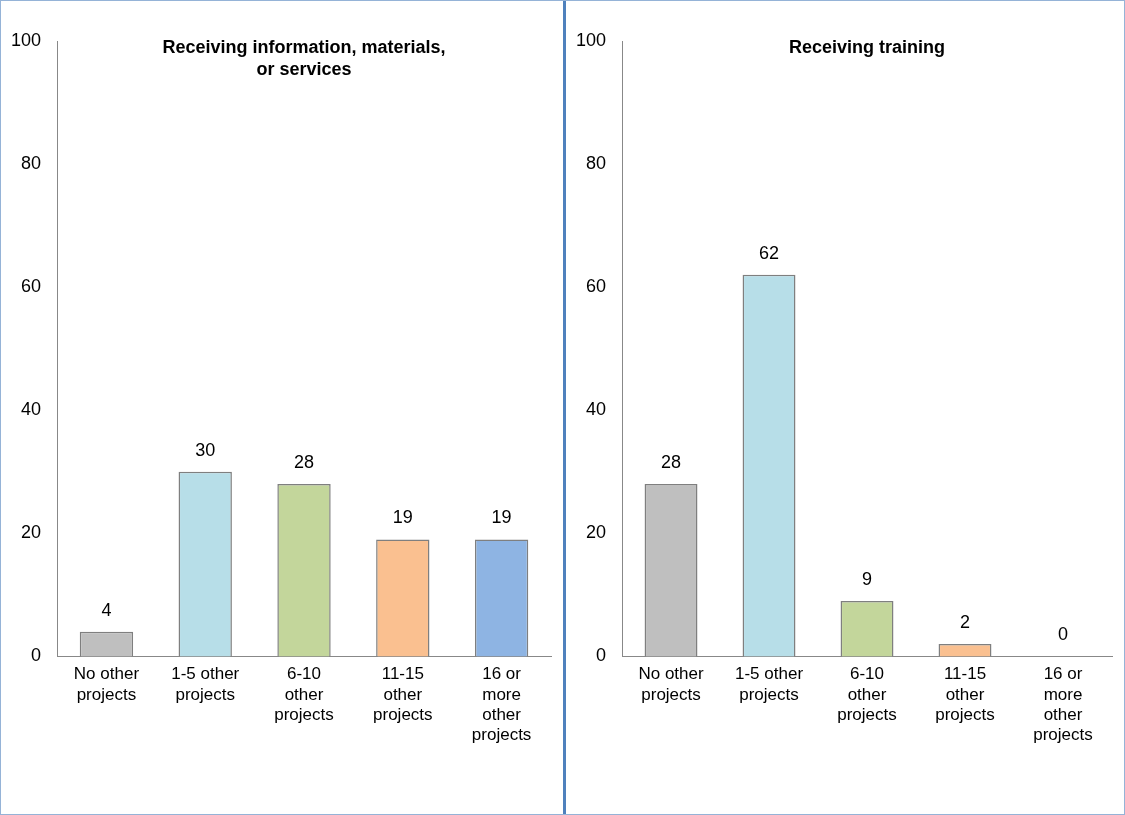 The width and height of the screenshot is (1125, 815). What do you see at coordinates (106, 609) in the screenshot?
I see `data-label: 4` at bounding box center [106, 609].